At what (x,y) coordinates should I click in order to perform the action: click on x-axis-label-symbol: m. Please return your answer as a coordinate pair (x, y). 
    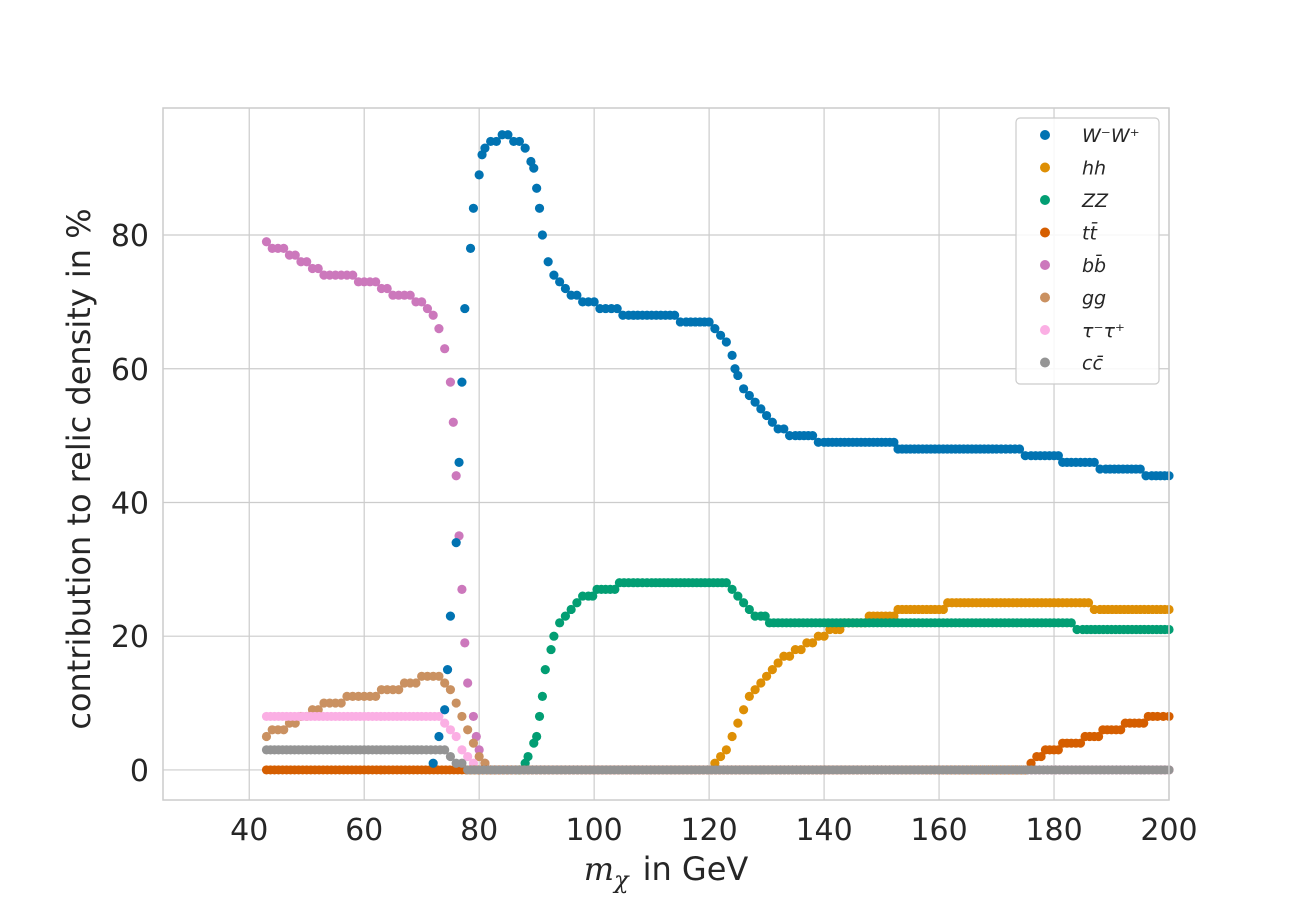
    Looking at the image, I should click on (599, 869).